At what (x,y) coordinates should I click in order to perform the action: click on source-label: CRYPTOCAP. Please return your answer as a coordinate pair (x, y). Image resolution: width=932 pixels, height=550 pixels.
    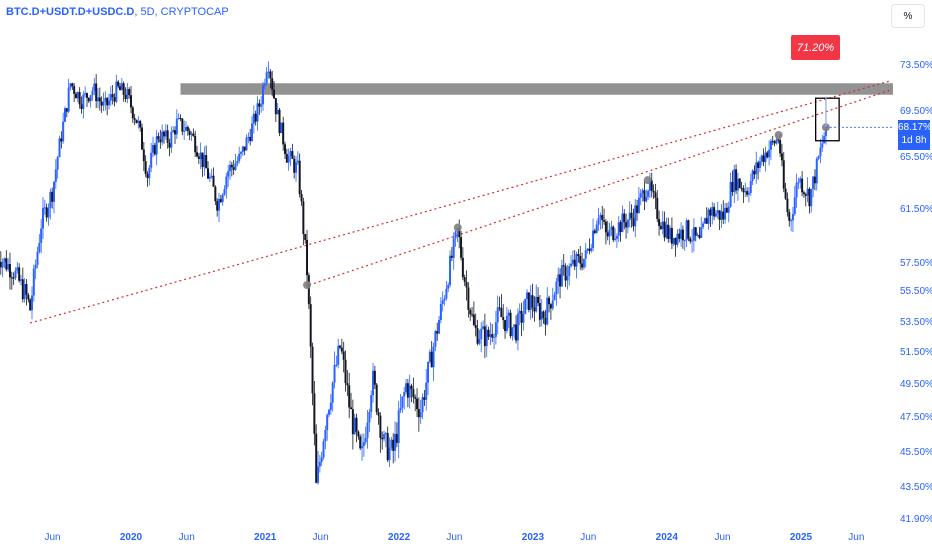
    Looking at the image, I should click on (194, 12).